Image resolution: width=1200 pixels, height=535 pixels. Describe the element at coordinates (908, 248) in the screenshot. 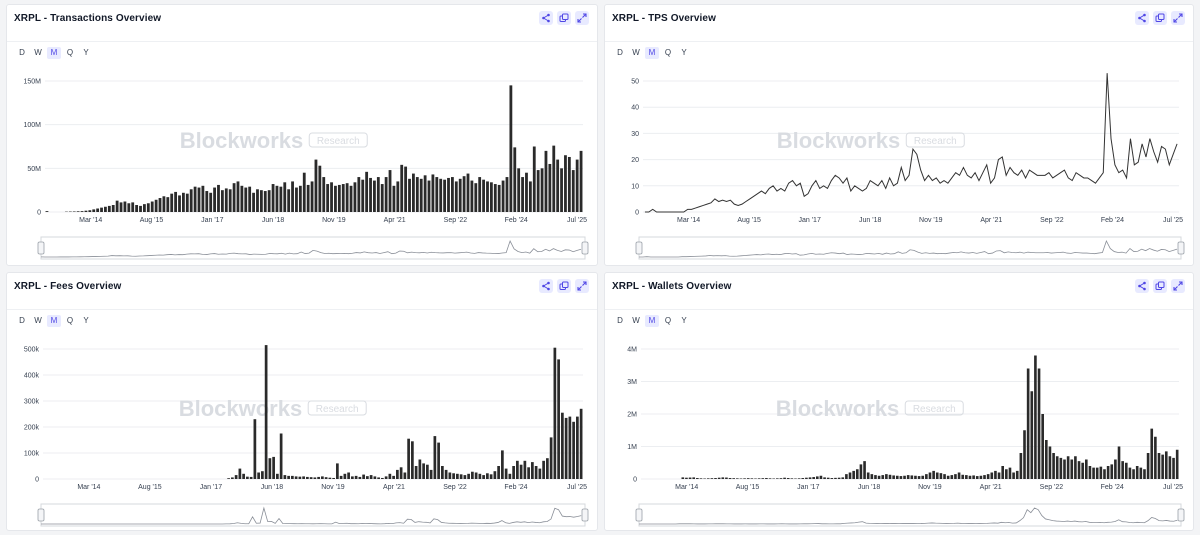

I see `navigator-series` at that location.